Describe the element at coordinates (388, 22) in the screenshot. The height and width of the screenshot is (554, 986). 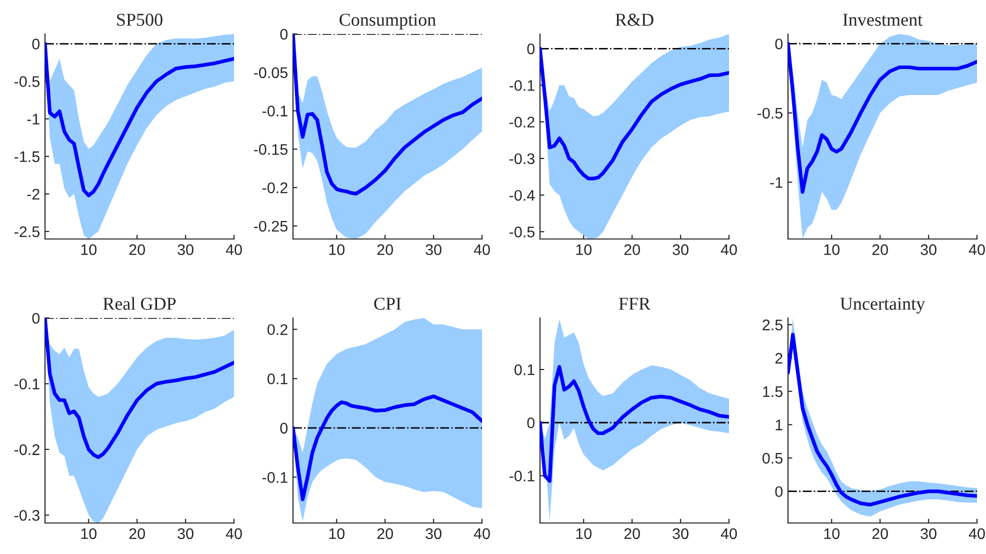
I see `chart-title: Consumption` at that location.